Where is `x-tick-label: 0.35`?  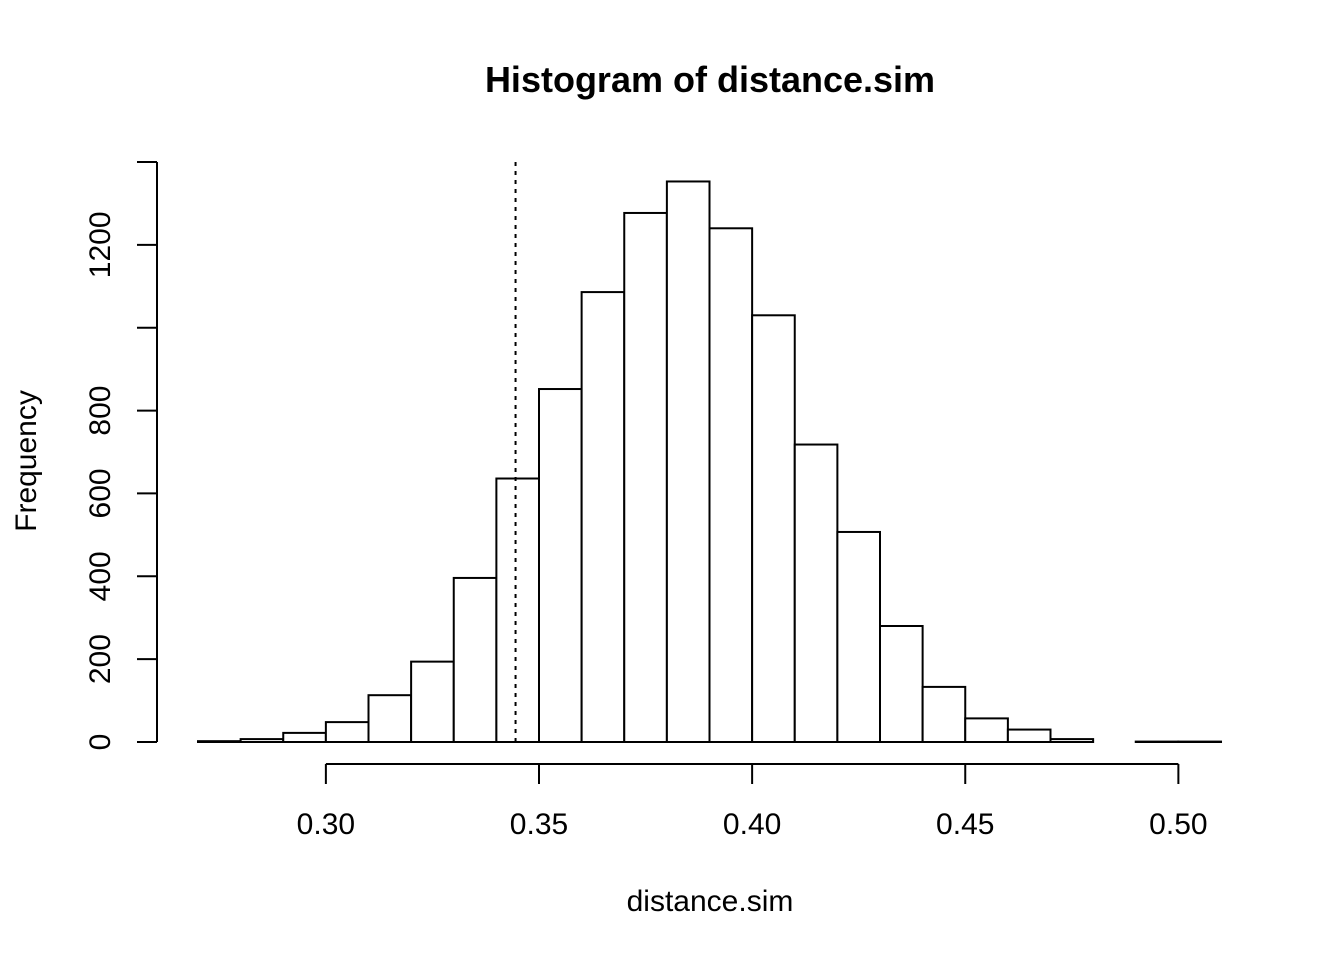 x-tick-label: 0.35 is located at coordinates (539, 824).